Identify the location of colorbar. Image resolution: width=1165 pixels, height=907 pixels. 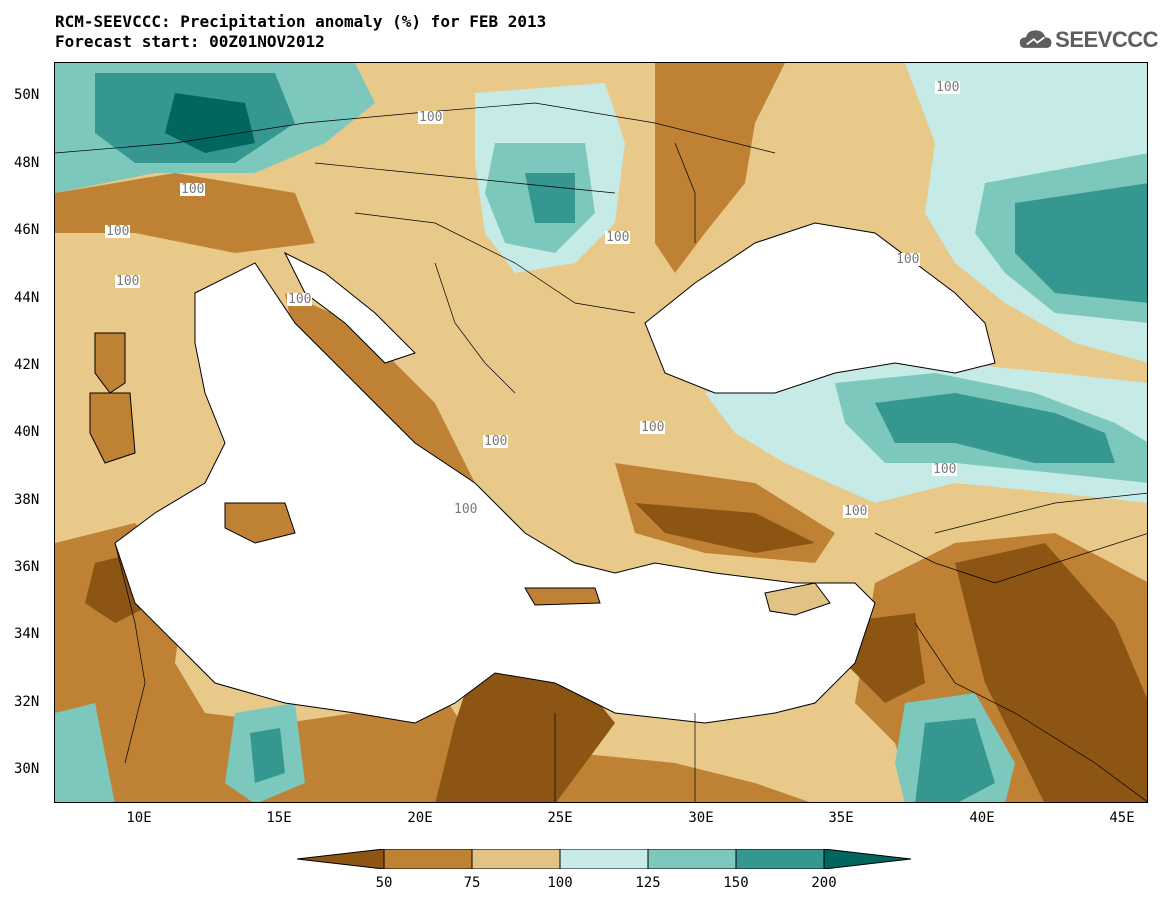
(604, 859).